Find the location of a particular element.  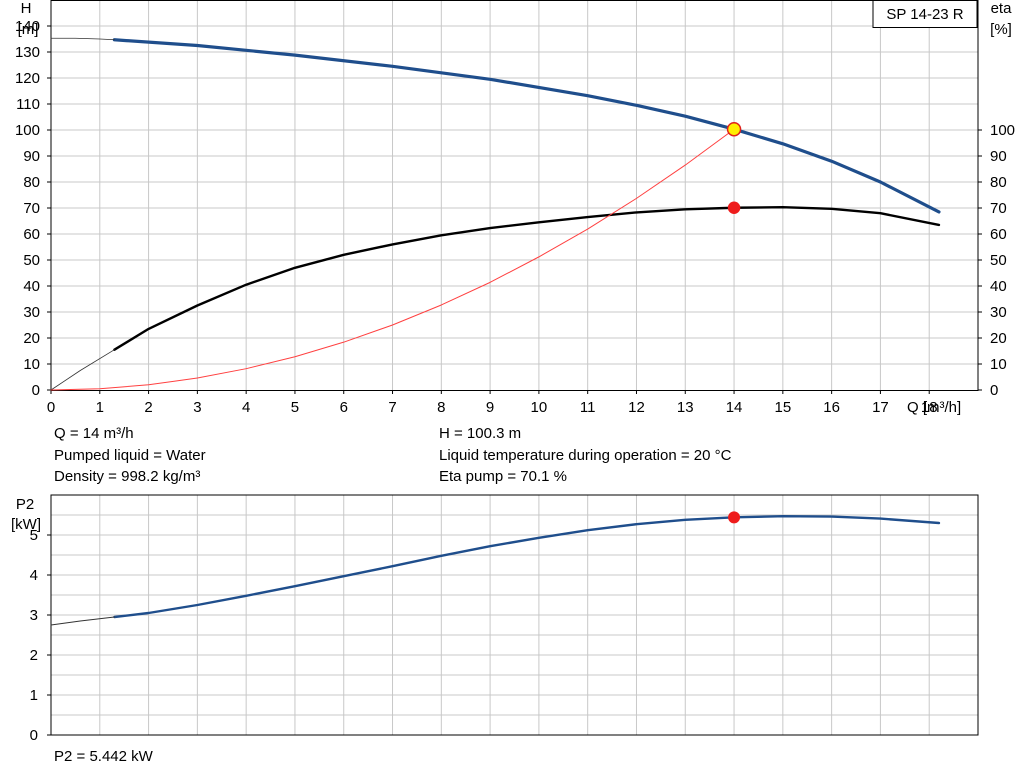

power-readout: P2 = 5.442 kW is located at coordinates (103, 756).